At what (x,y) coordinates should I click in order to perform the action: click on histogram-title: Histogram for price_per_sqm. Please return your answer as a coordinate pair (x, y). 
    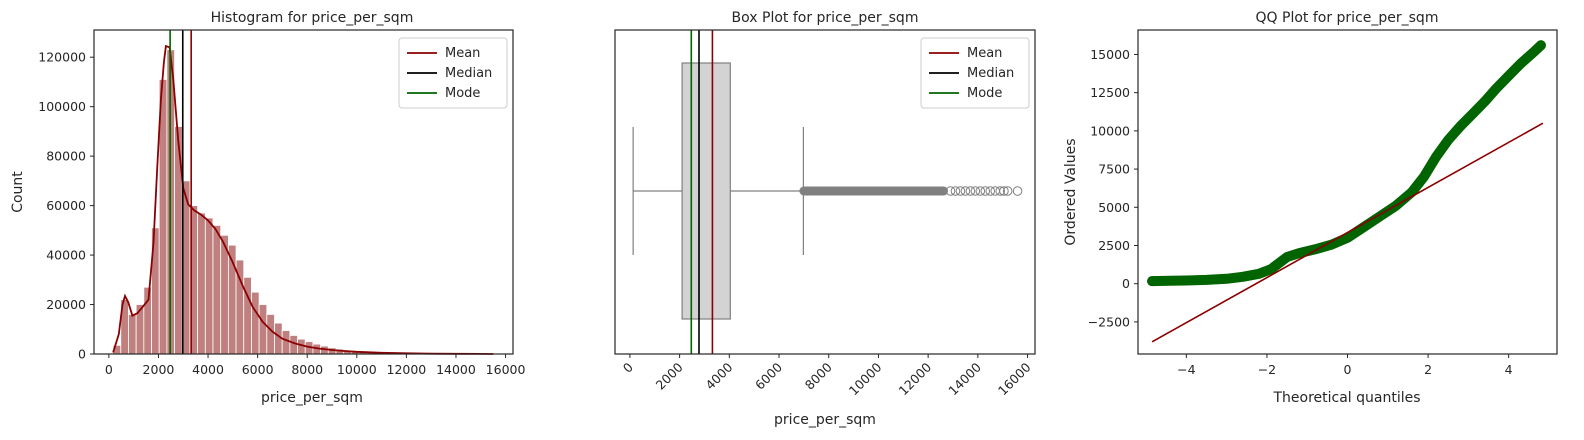
    Looking at the image, I should click on (312, 18).